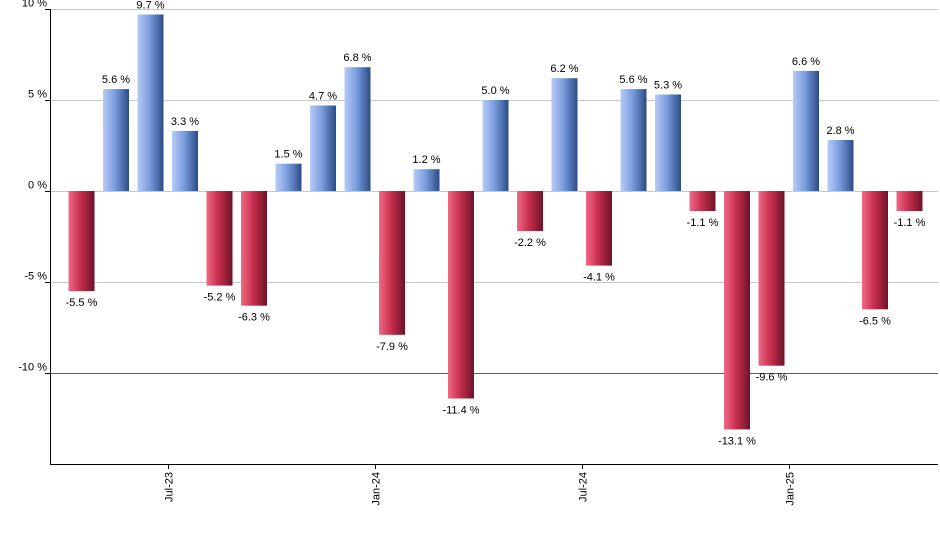  I want to click on x-tick-label: Jan-24, so click(377, 489).